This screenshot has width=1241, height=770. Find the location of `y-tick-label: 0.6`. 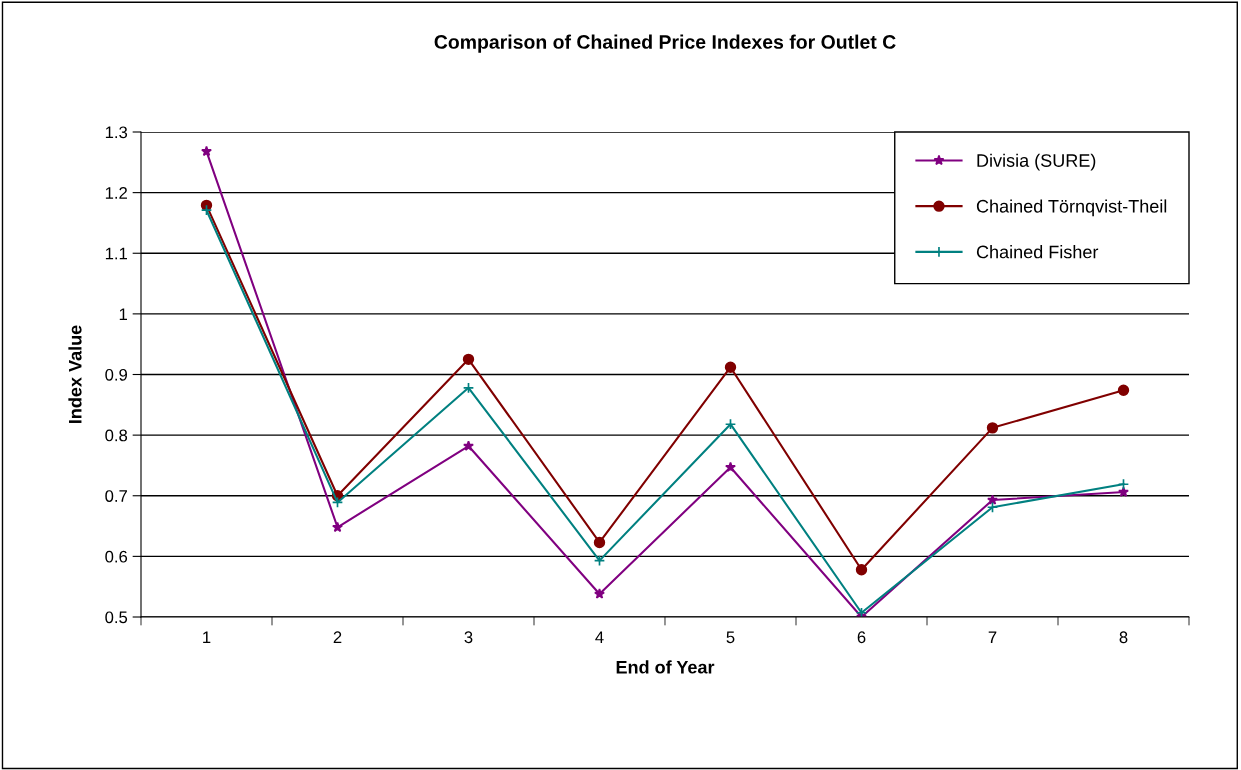

y-tick-label: 0.6 is located at coordinates (116, 556).